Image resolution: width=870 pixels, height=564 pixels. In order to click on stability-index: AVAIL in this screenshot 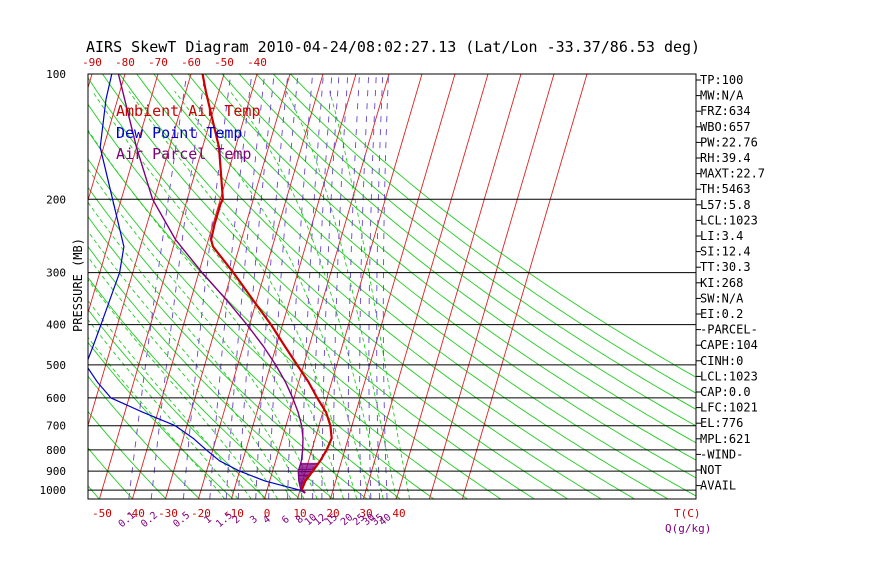, I will do `click(718, 486)`.